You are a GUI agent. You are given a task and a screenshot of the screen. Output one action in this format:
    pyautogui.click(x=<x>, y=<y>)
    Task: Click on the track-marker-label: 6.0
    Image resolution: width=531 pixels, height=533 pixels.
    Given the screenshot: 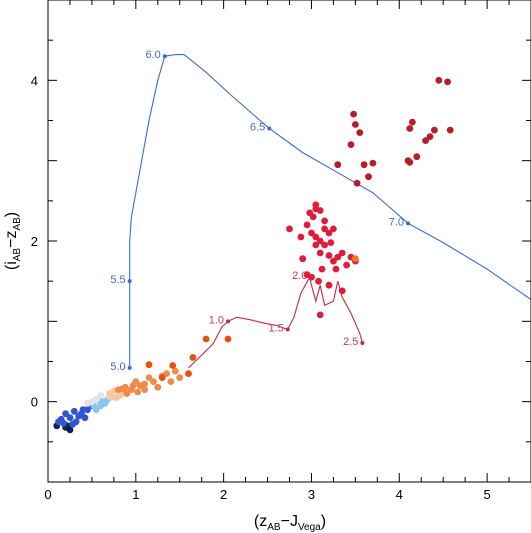 What is the action you would take?
    pyautogui.click(x=153, y=55)
    